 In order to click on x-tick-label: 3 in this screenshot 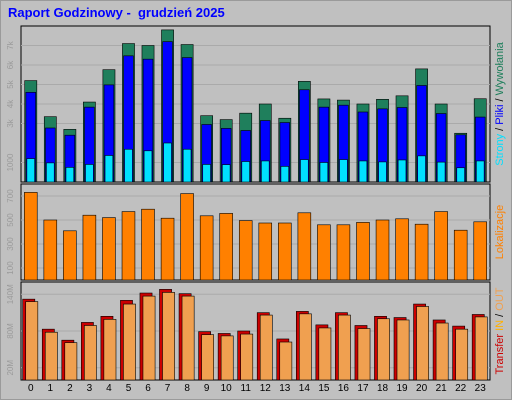, I will do `click(90, 388)`.